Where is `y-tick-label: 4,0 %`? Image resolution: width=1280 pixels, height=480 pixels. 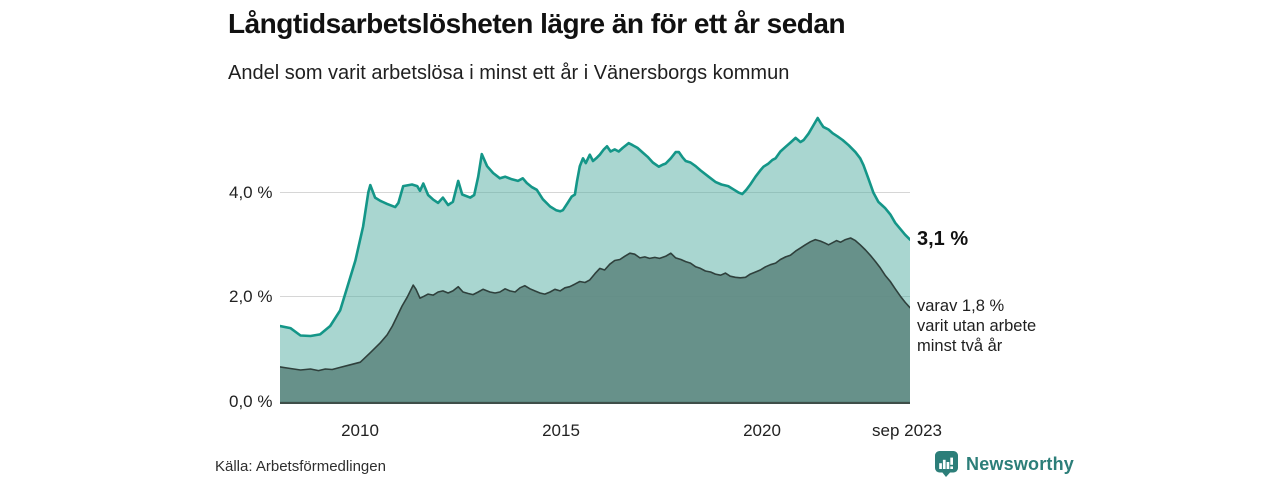
y-tick-label: 4,0 % is located at coordinates (251, 192).